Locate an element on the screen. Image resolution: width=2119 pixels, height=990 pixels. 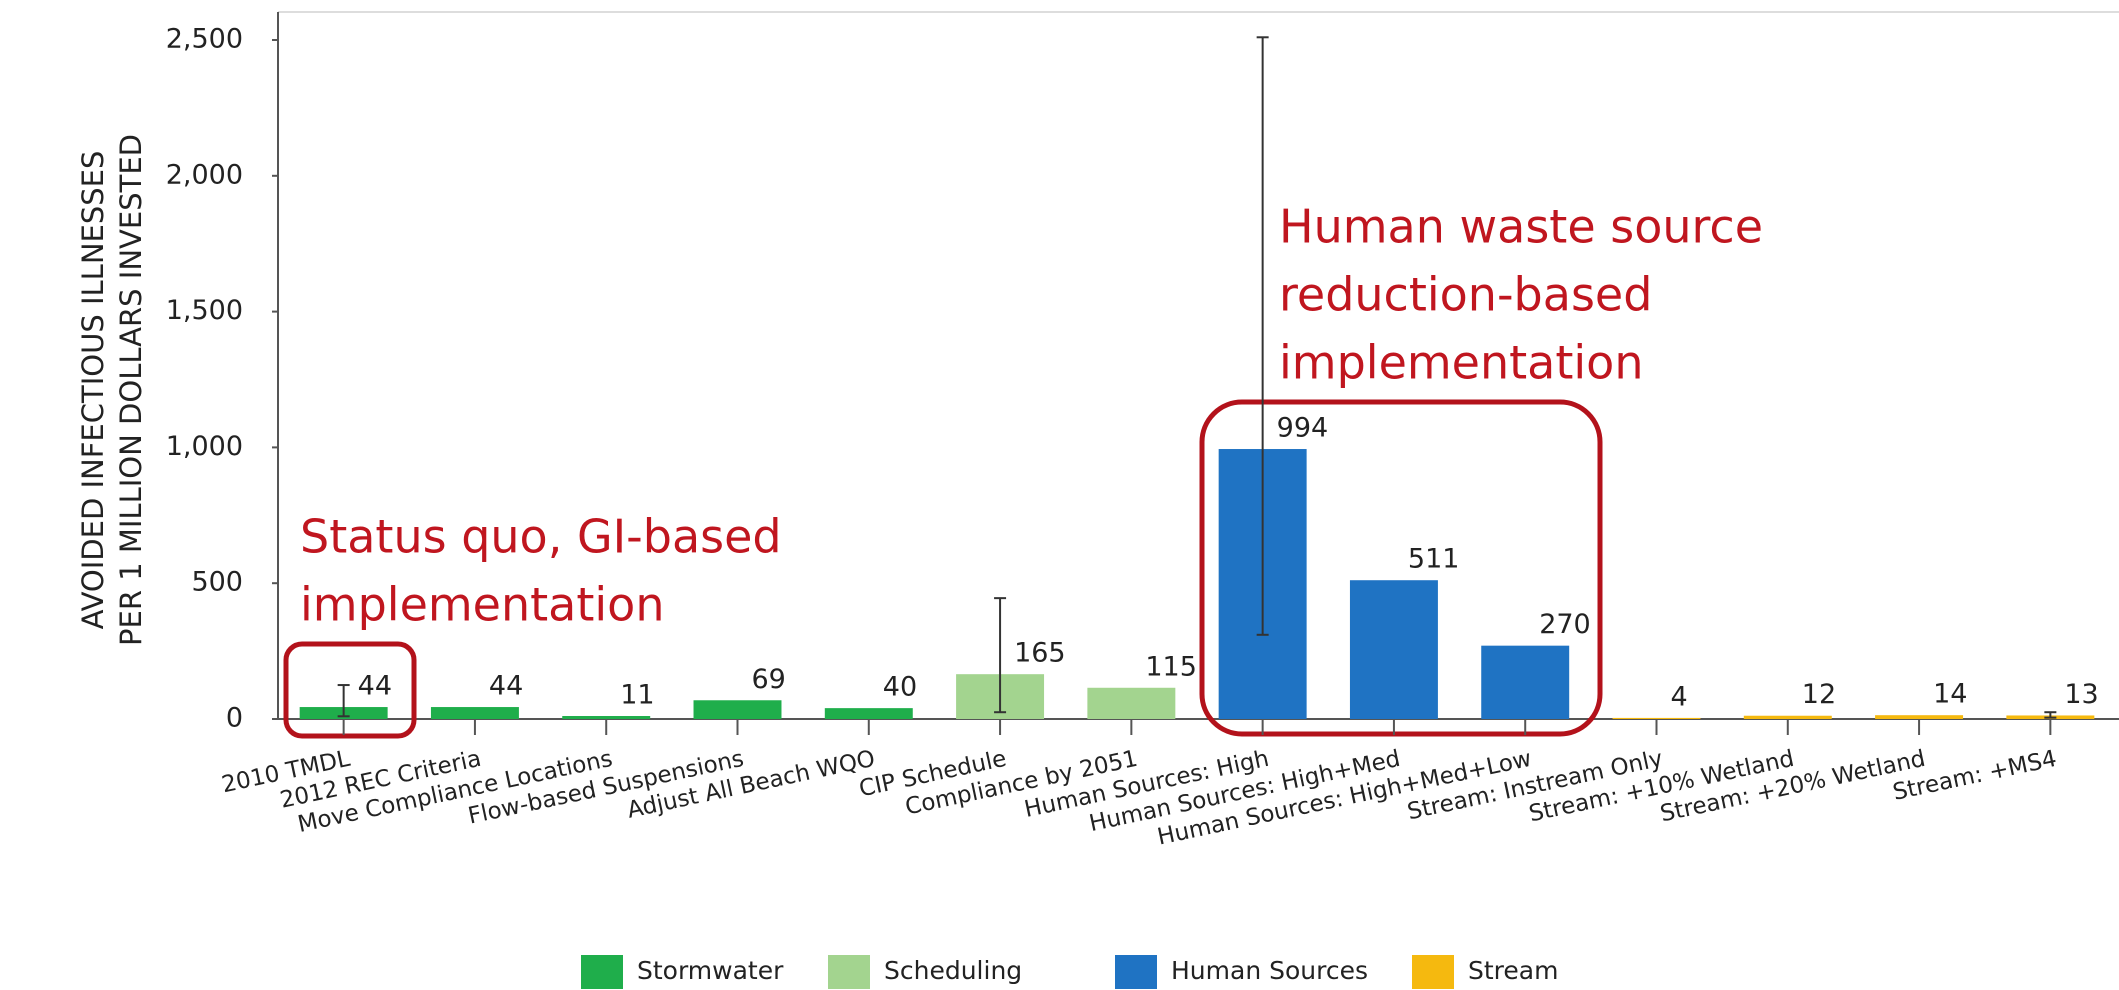
y-axis-label-line: PER 1 MILLION DOLLARS INVESTED is located at coordinates (131, 390).